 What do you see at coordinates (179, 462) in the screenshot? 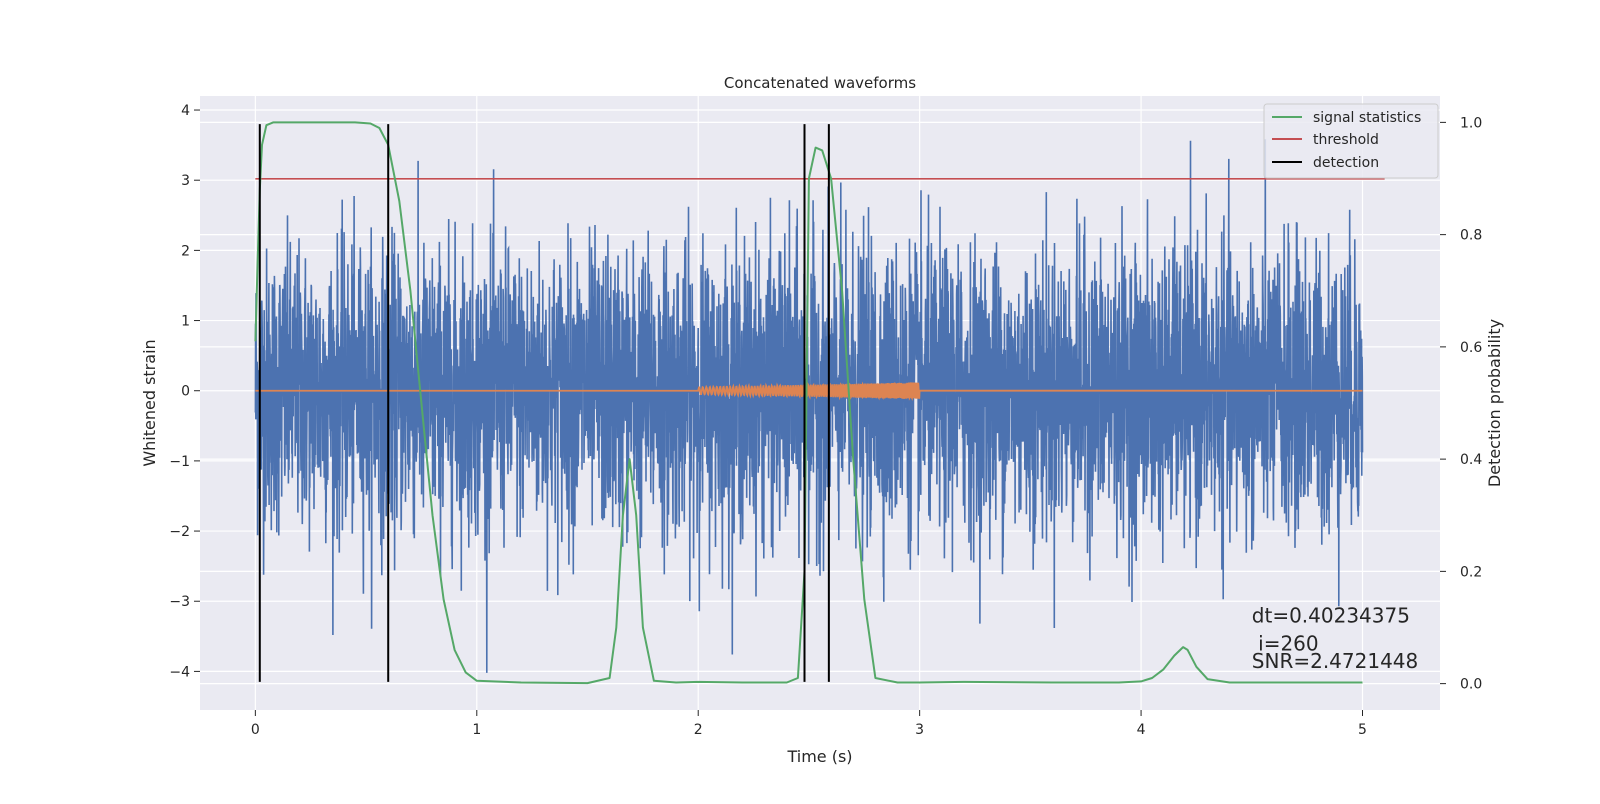
I see `y-tick-label-3: −1` at bounding box center [179, 462].